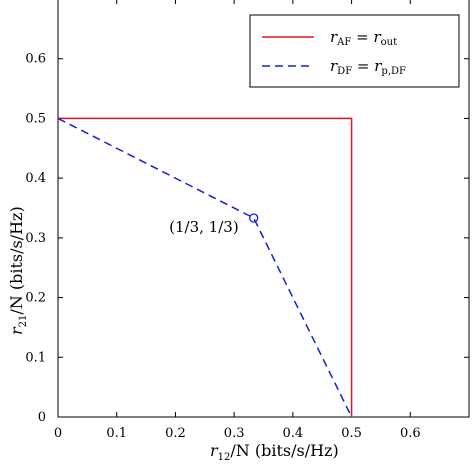 Image resolution: width=474 pixels, height=467 pixels. I want to click on y-tick-label: 0.3, so click(35, 238).